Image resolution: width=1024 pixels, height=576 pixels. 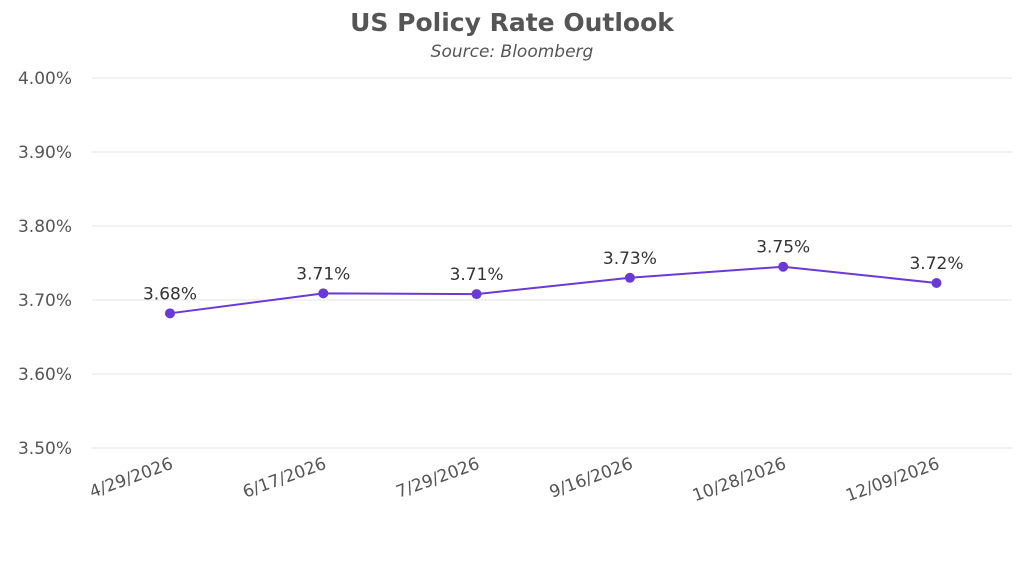 What do you see at coordinates (739, 480) in the screenshot?
I see `x-tick-label: 10/28/2026` at bounding box center [739, 480].